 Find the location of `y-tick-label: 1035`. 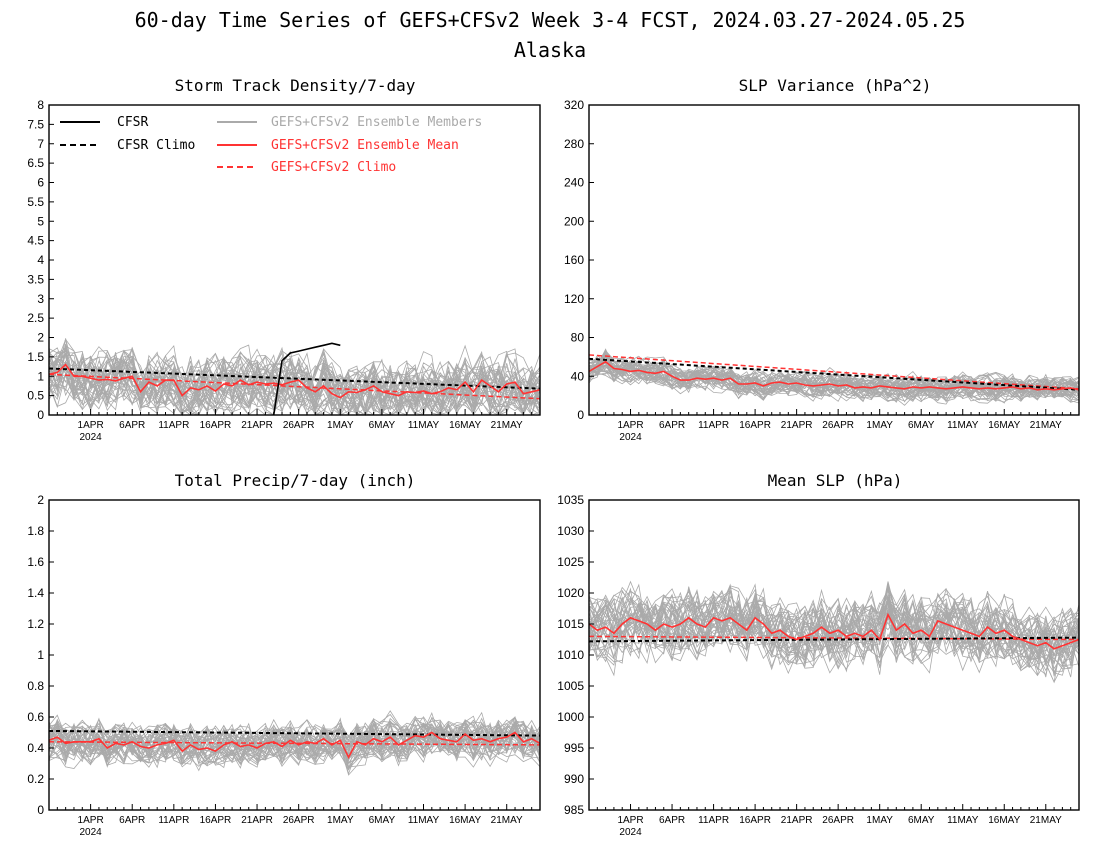

y-tick-label: 1035 is located at coordinates (570, 500).